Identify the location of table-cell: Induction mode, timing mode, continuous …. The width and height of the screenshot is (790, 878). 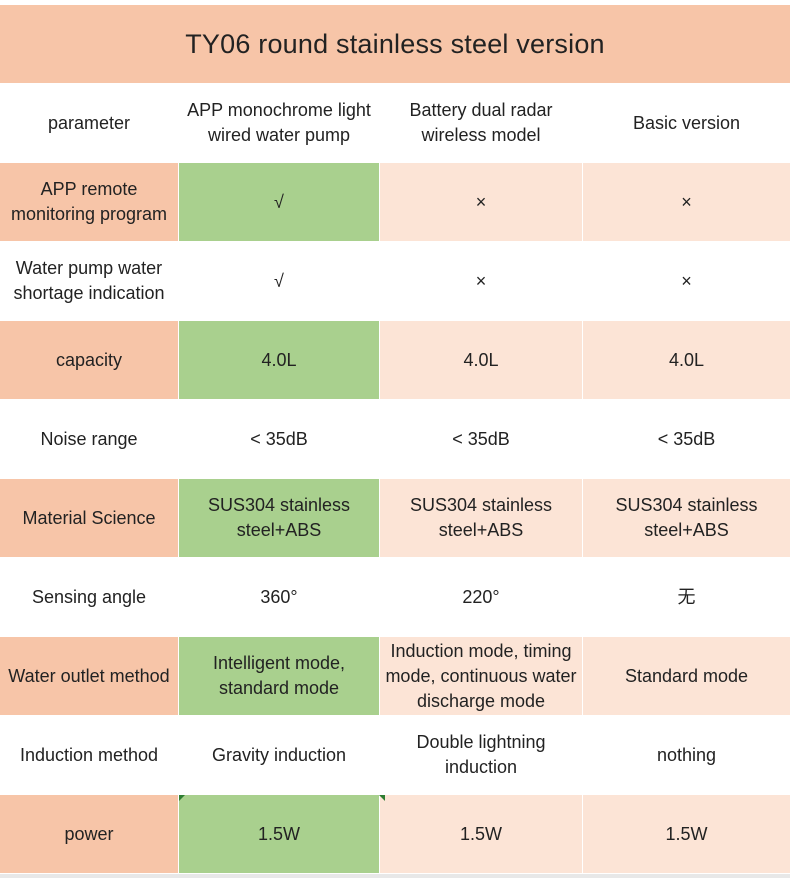
(481, 676).